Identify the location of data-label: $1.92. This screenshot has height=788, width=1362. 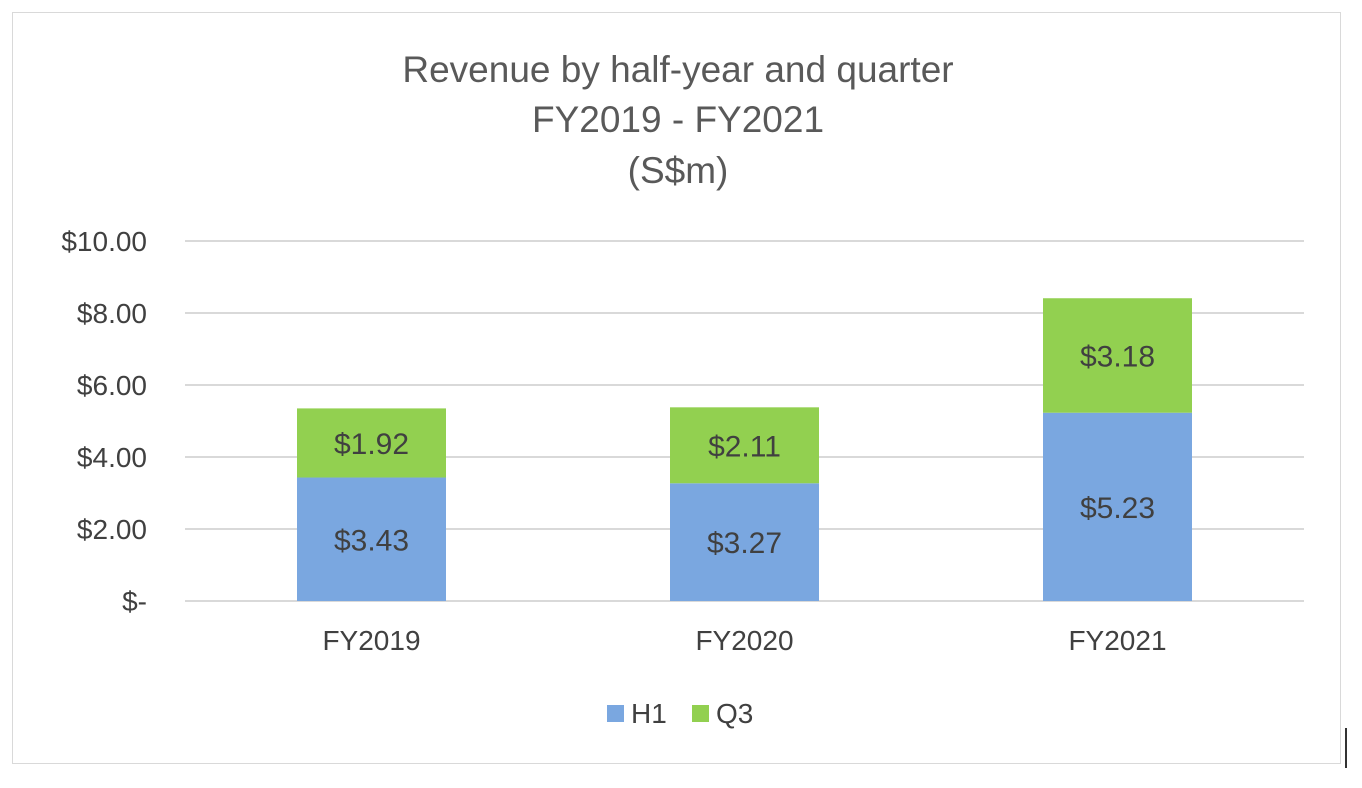
(371, 444).